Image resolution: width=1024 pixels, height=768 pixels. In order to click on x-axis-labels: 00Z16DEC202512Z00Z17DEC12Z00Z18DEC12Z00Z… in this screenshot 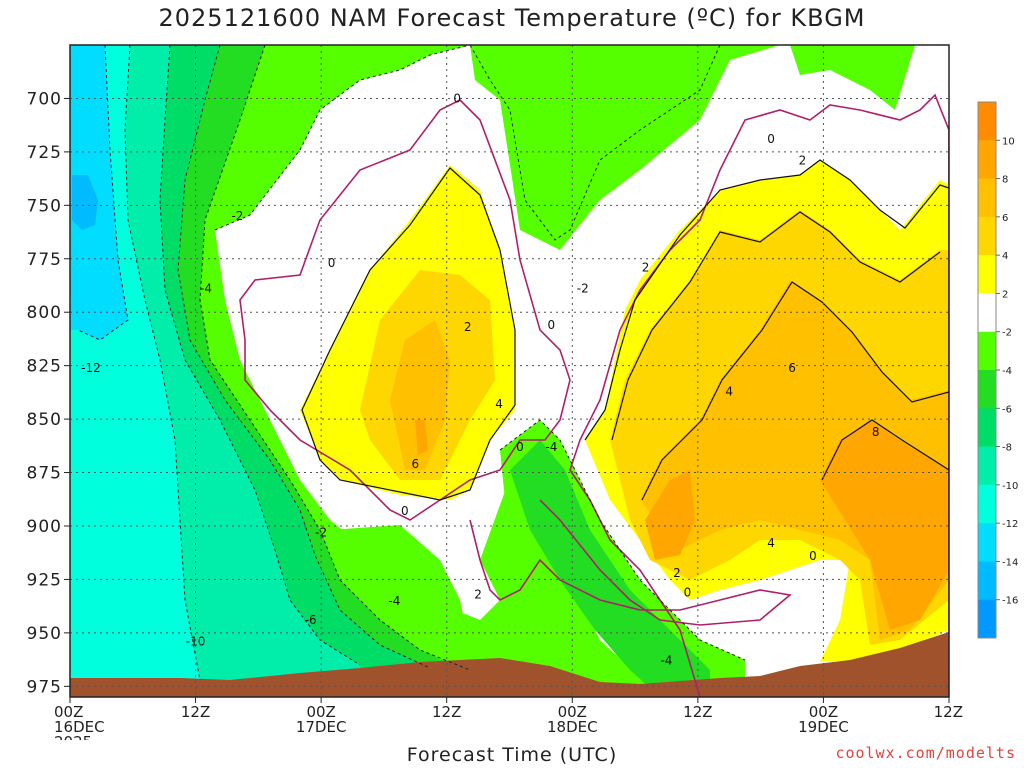, I will do `click(508, 718)`.